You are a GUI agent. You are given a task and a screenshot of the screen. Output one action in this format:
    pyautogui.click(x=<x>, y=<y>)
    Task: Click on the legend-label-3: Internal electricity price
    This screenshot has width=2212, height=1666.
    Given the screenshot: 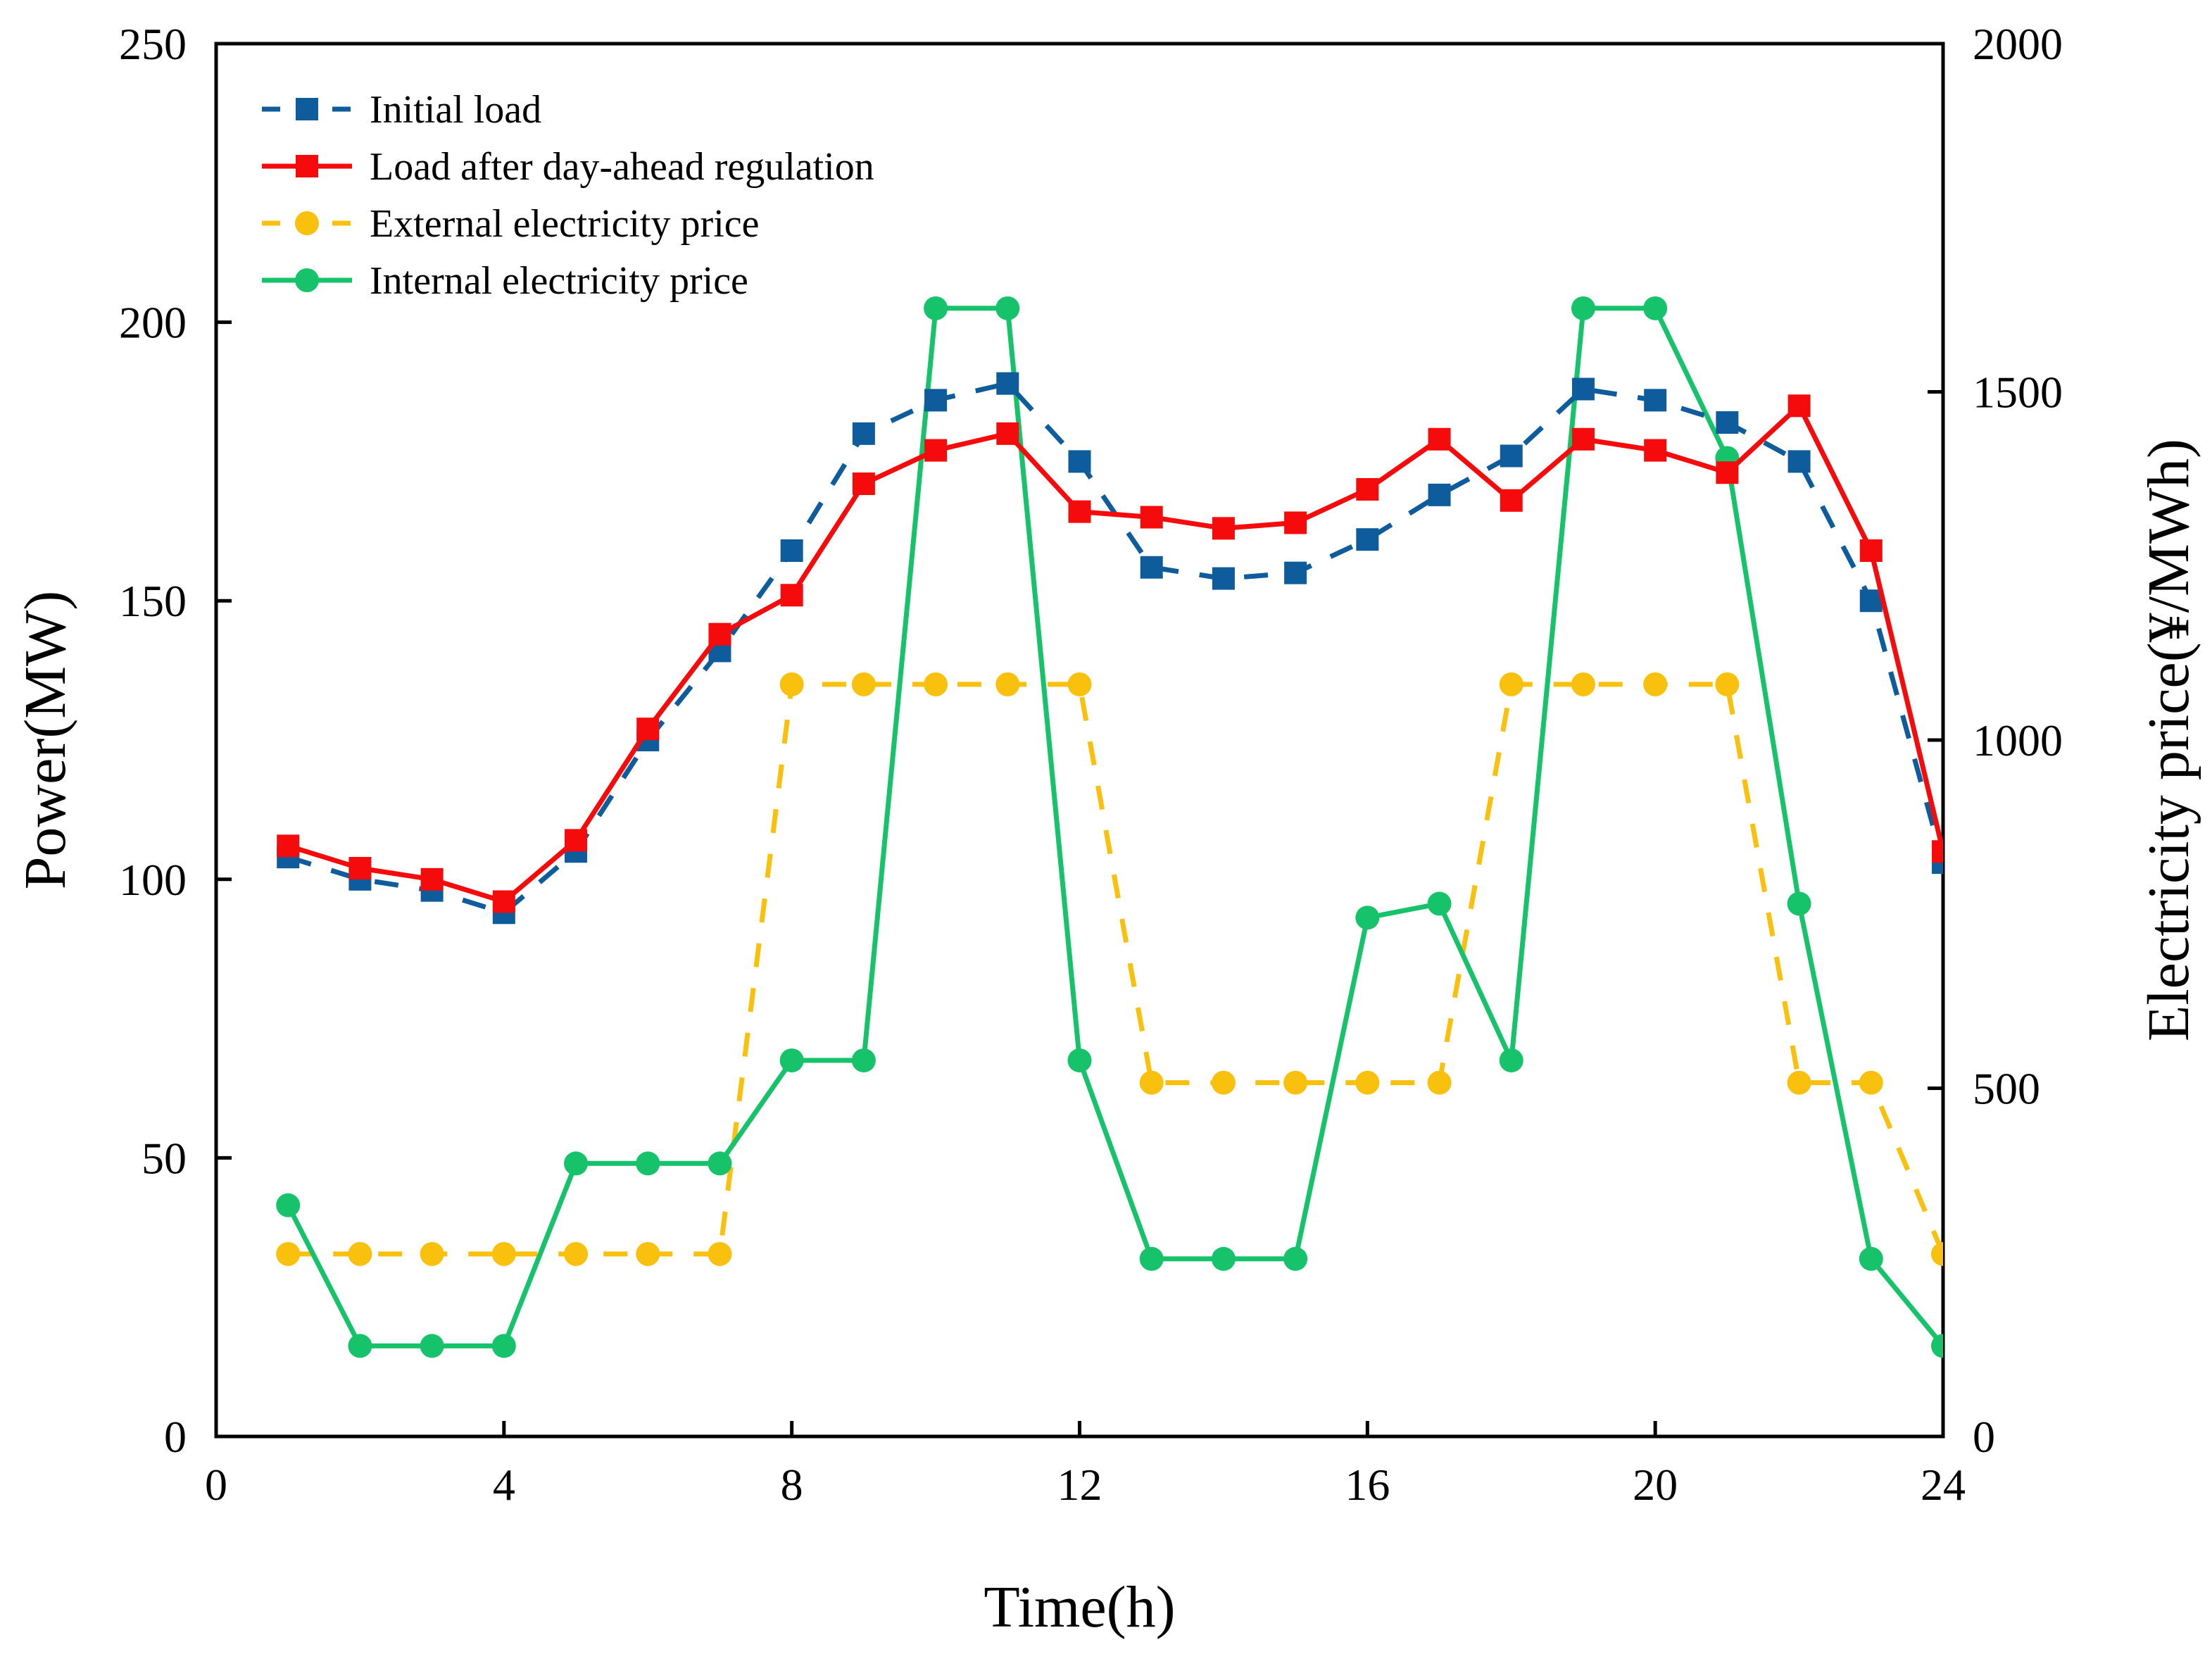 What is the action you would take?
    pyautogui.click(x=559, y=281)
    